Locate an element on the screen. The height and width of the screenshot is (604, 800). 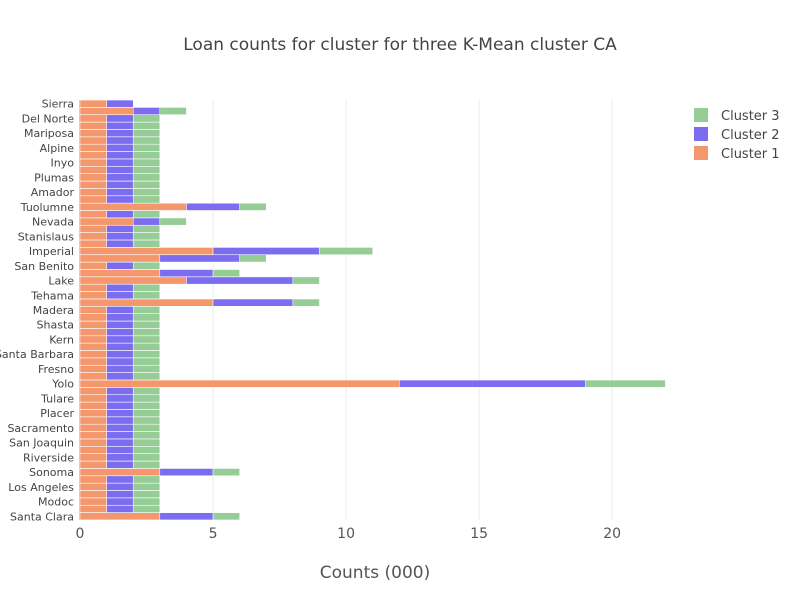
x-tick-label: 5 is located at coordinates (213, 534).